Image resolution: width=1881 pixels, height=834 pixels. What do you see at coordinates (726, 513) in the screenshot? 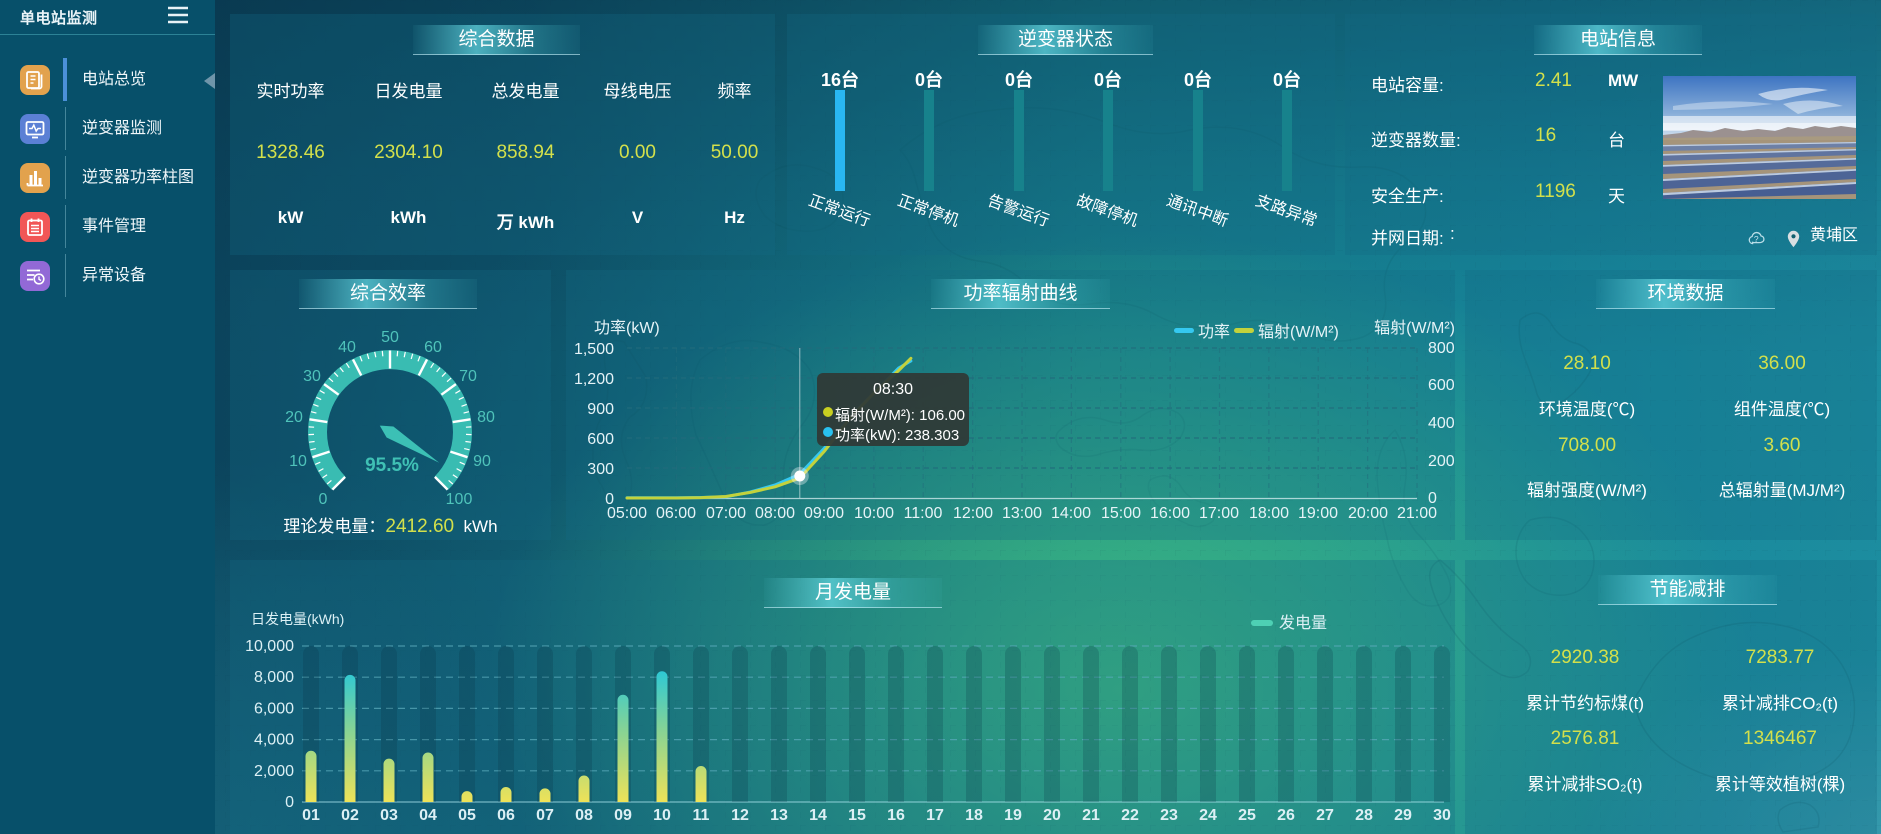
I see `svg-text: 07:00` at bounding box center [726, 513].